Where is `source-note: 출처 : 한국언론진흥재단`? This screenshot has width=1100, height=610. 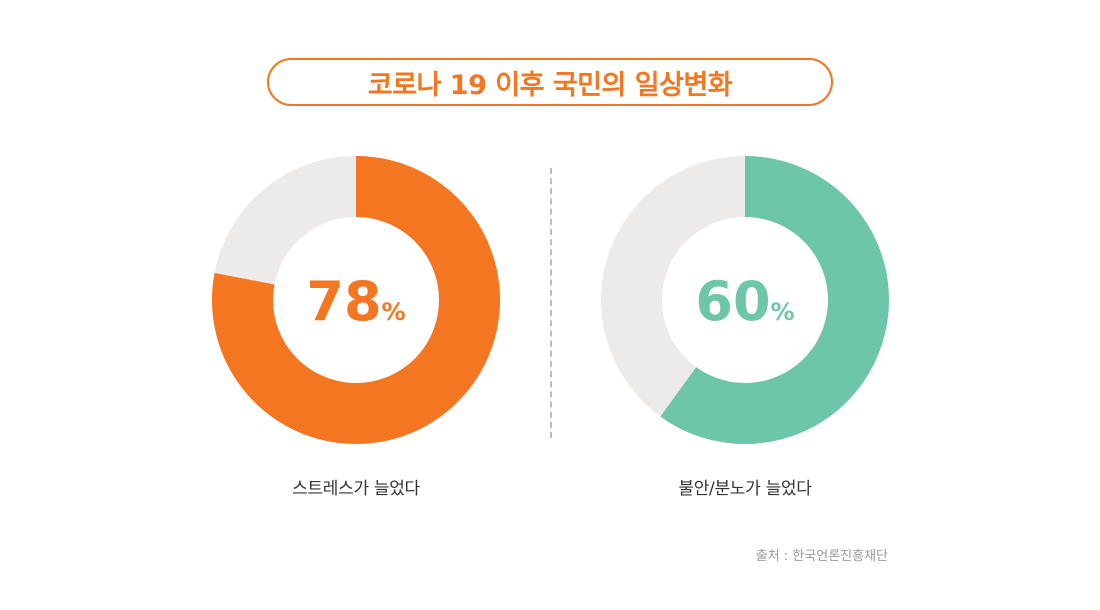 source-note: 출처 : 한국언론진흥재단 is located at coordinates (821, 556).